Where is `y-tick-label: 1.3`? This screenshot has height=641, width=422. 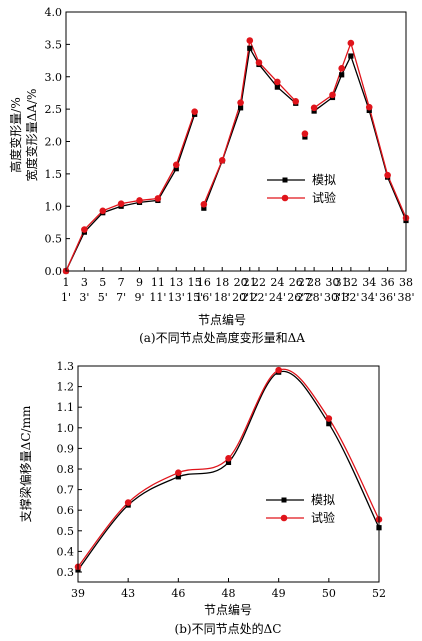 y-tick-label: 1.3 is located at coordinates (66, 366).